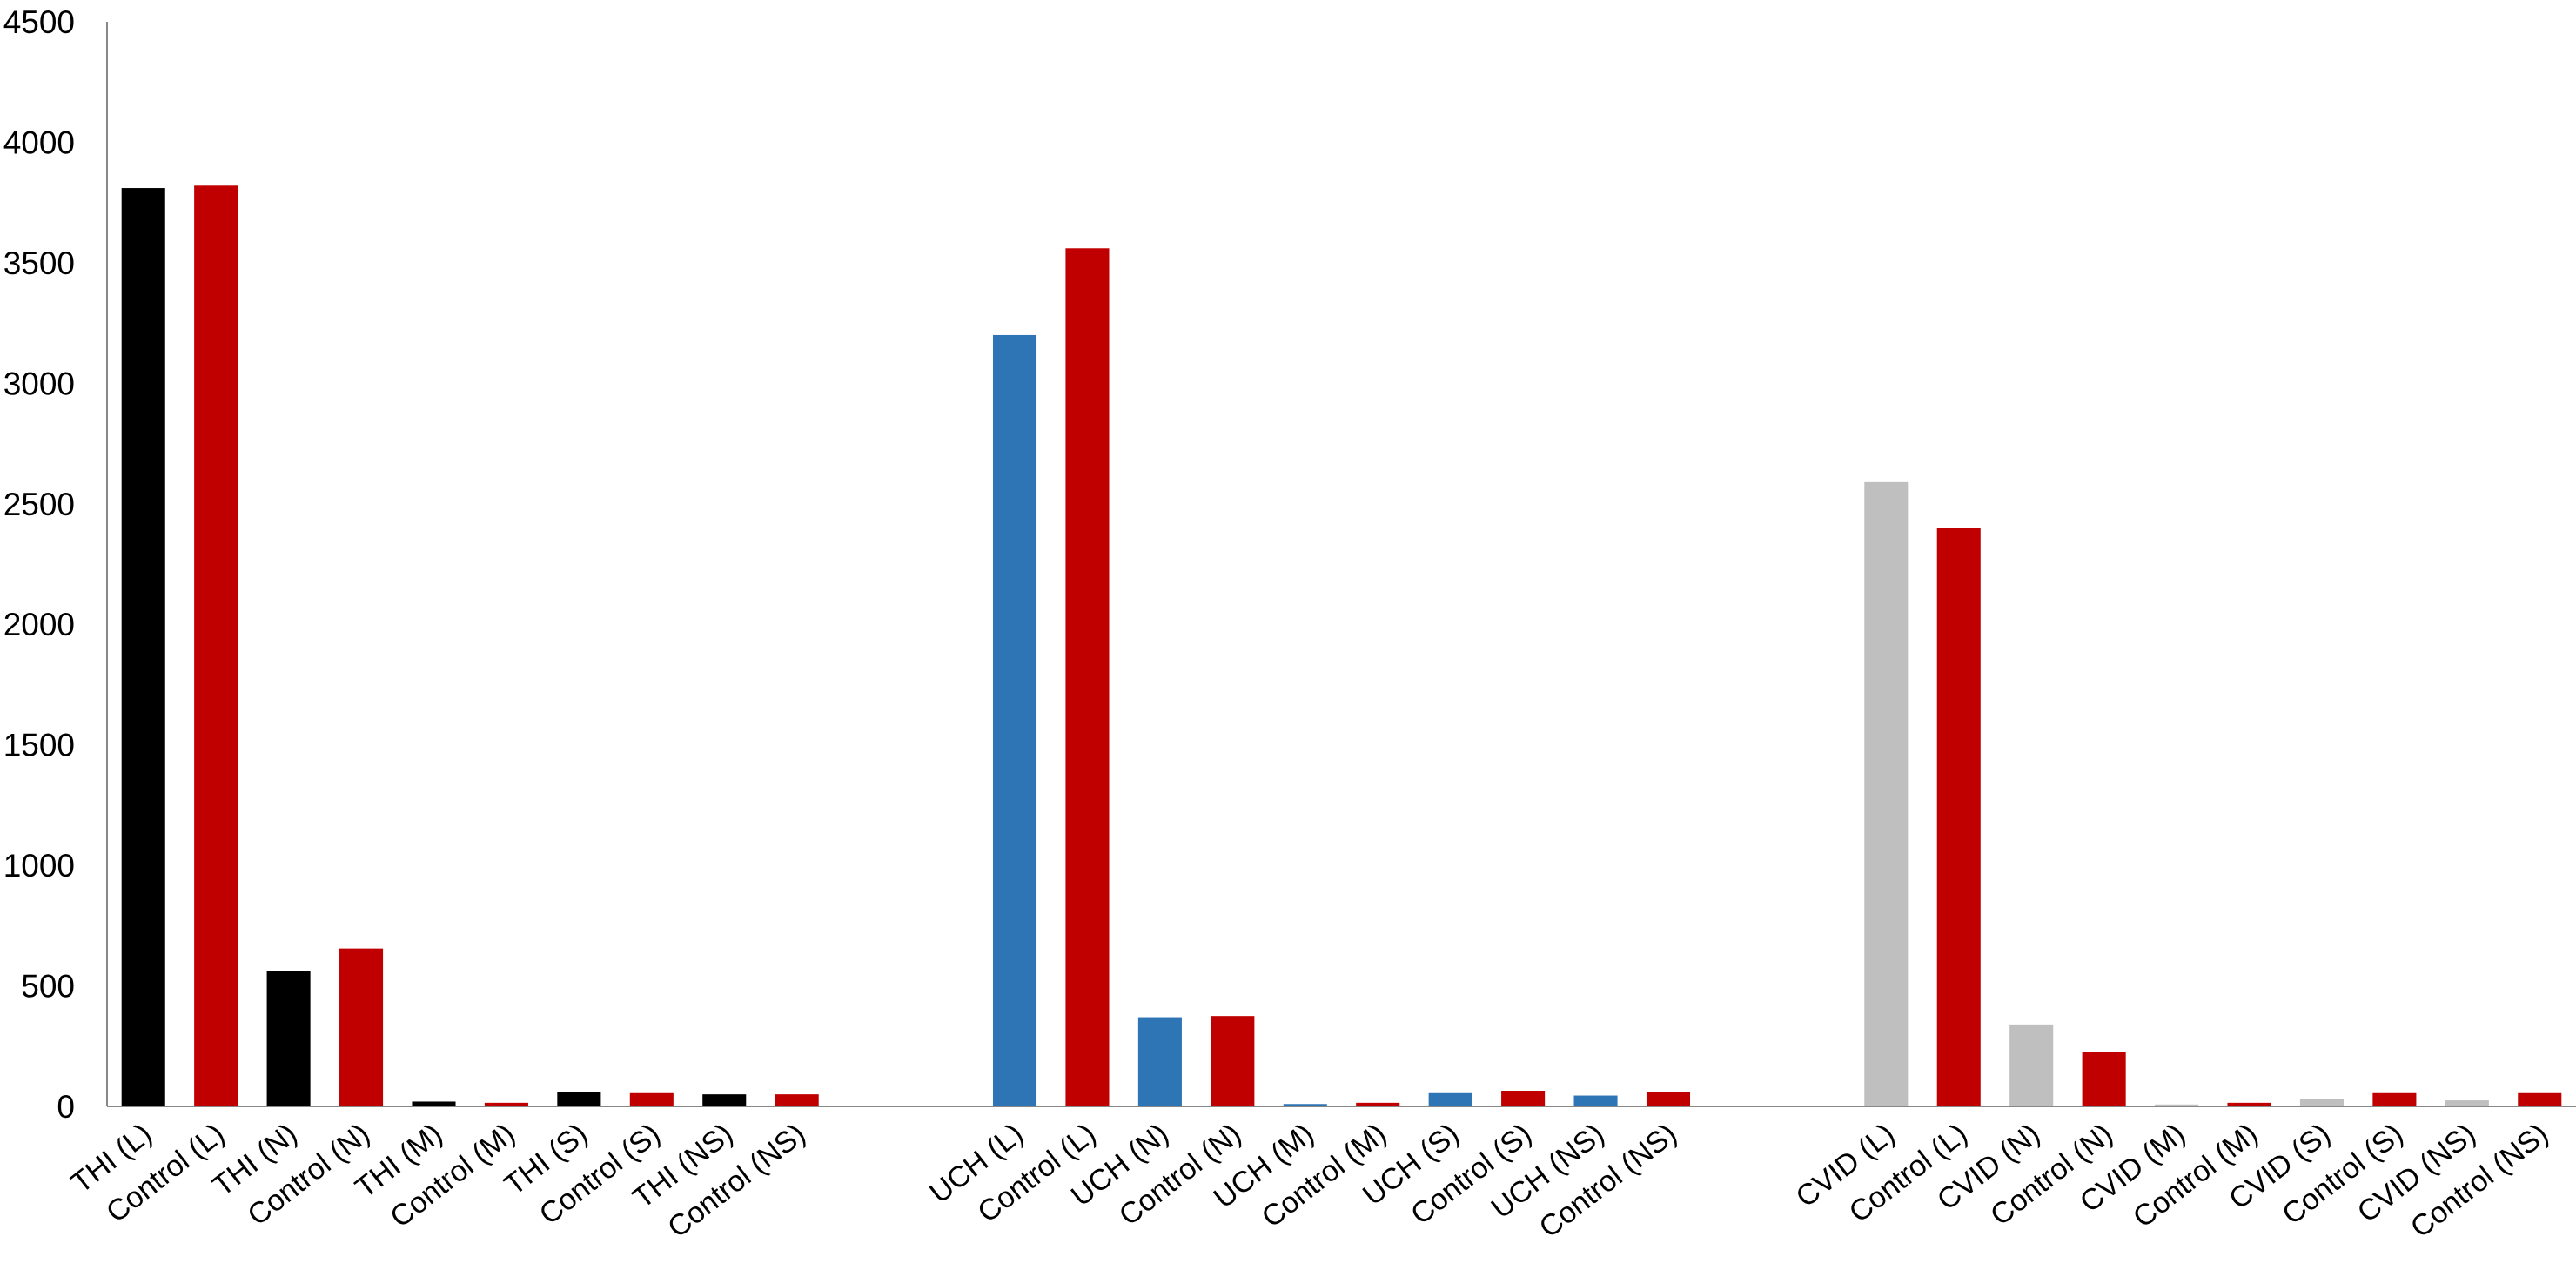 This screenshot has width=2576, height=1277. Describe the element at coordinates (39, 383) in the screenshot. I see `y-tick-label: 3000` at that location.